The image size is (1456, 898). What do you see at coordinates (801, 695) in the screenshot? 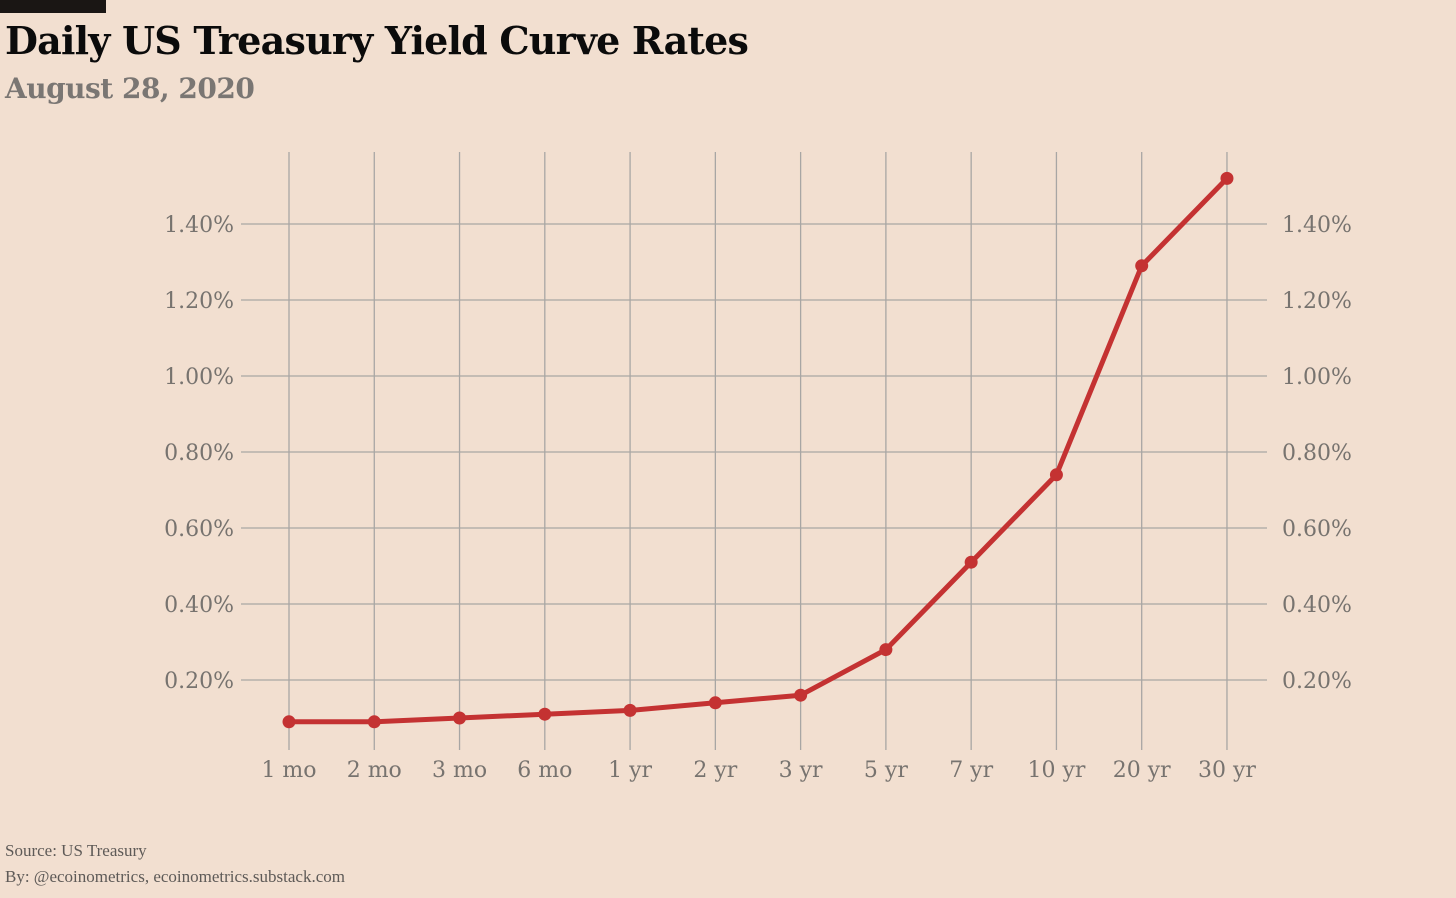
I see `data-point-3-yr` at bounding box center [801, 695].